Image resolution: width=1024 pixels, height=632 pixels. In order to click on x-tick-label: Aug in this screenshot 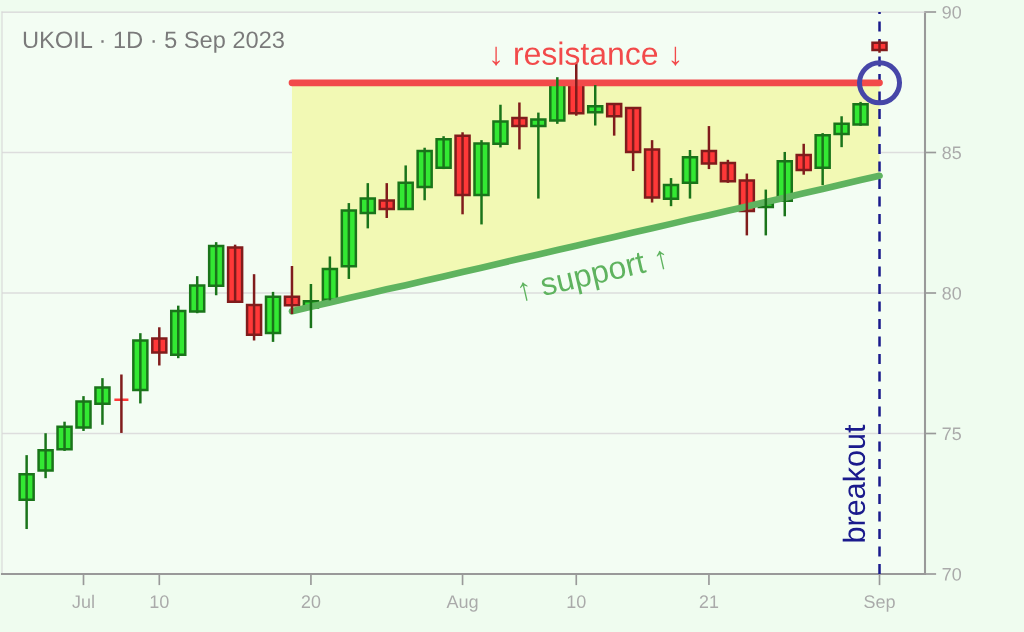, I will do `click(462, 603)`.